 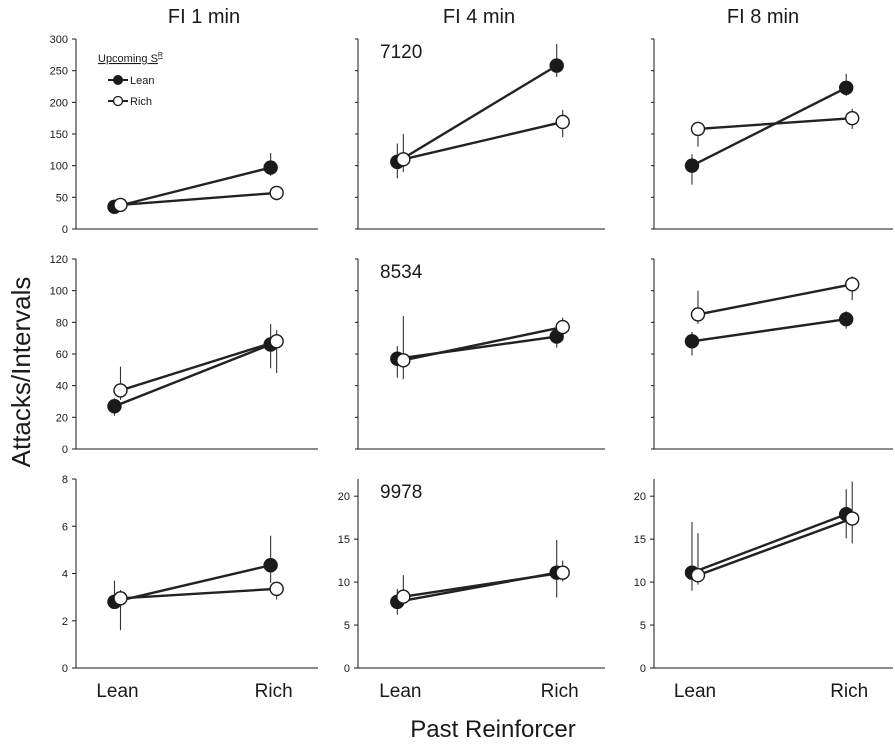 I want to click on y-tick-label: 8, so click(x=65, y=480).